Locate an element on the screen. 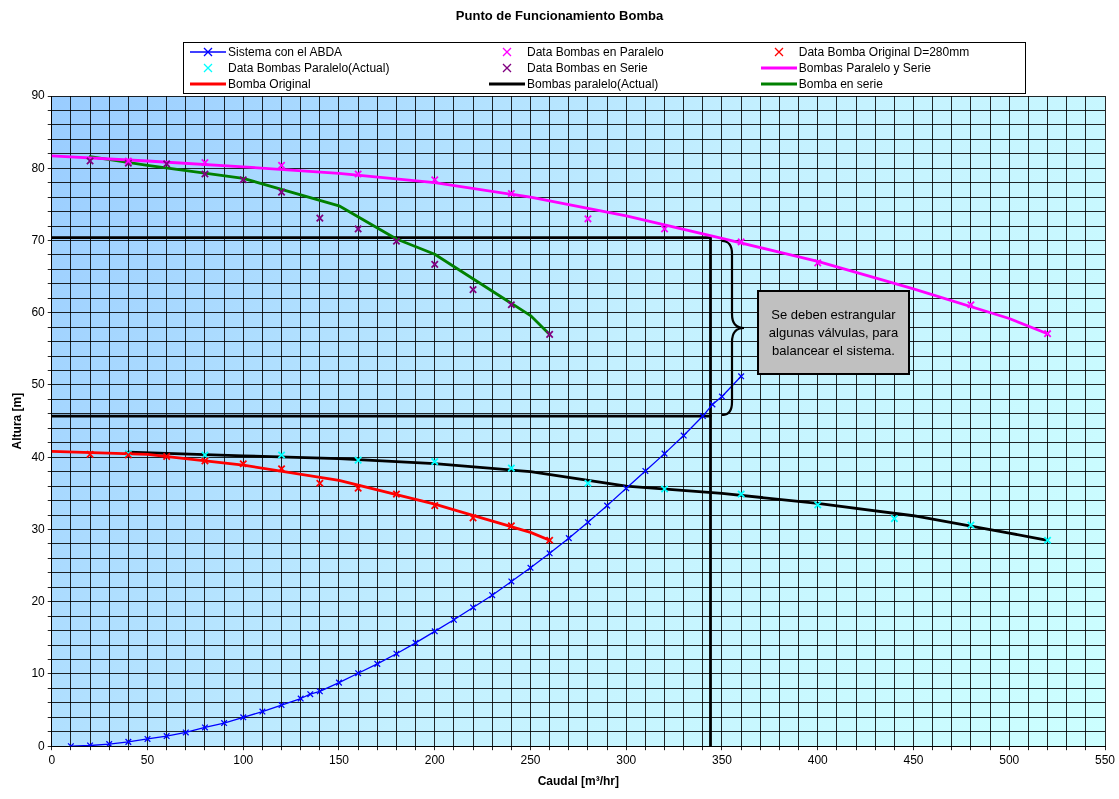 This screenshot has height=799, width=1119. x-tick-label: 150 is located at coordinates (339, 759).